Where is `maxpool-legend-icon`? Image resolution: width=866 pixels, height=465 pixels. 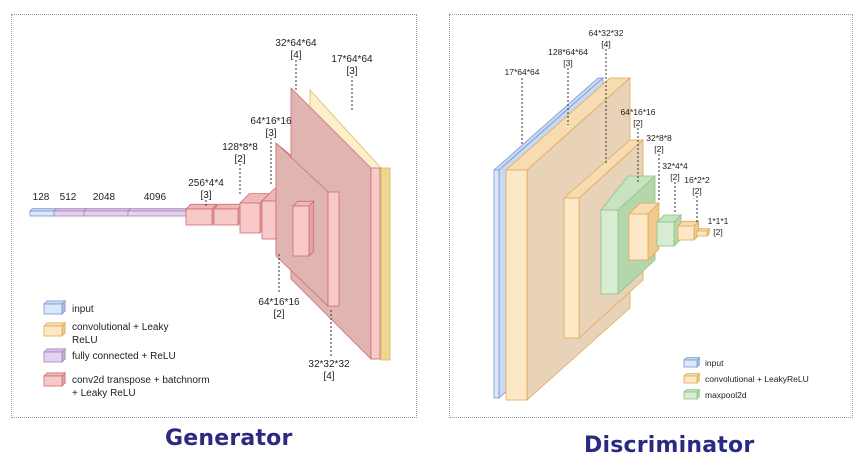 maxpool-legend-icon is located at coordinates (692, 394).